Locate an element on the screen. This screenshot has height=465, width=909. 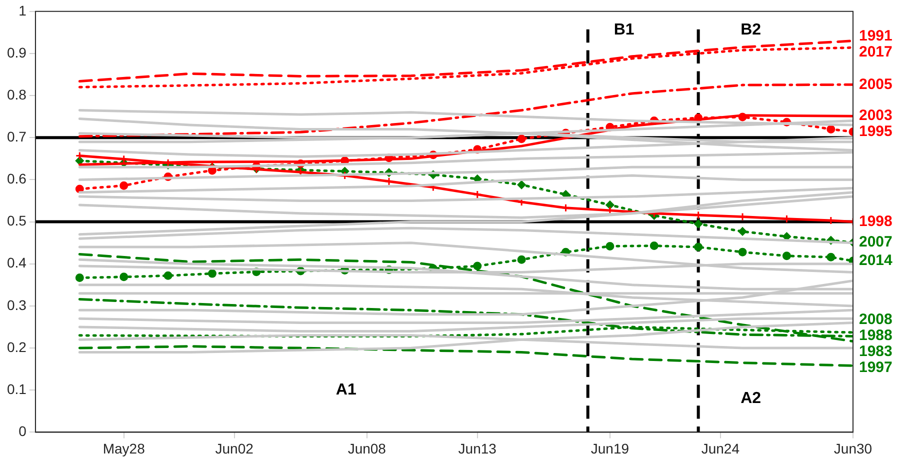
x-tick-label: Jun24 is located at coordinates (720, 448).